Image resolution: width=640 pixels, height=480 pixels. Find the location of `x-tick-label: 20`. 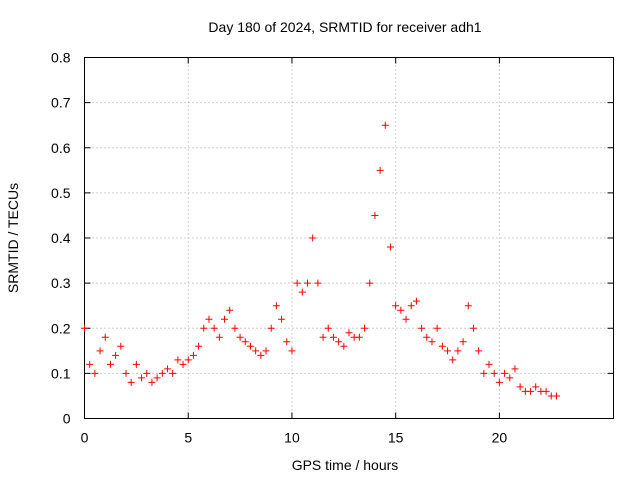

x-tick-label: 20 is located at coordinates (500, 438).